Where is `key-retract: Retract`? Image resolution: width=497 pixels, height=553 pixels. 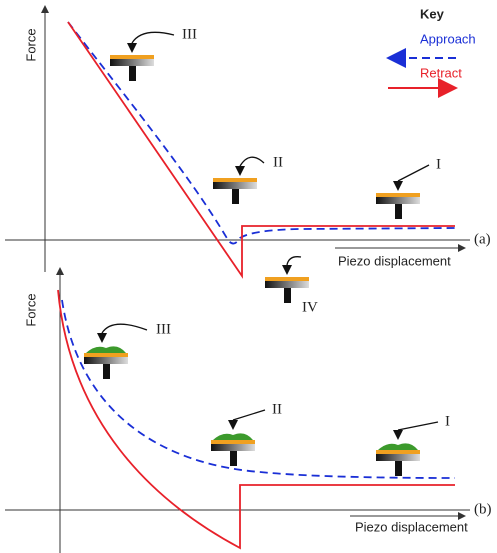 key-retract: Retract is located at coordinates (441, 72).